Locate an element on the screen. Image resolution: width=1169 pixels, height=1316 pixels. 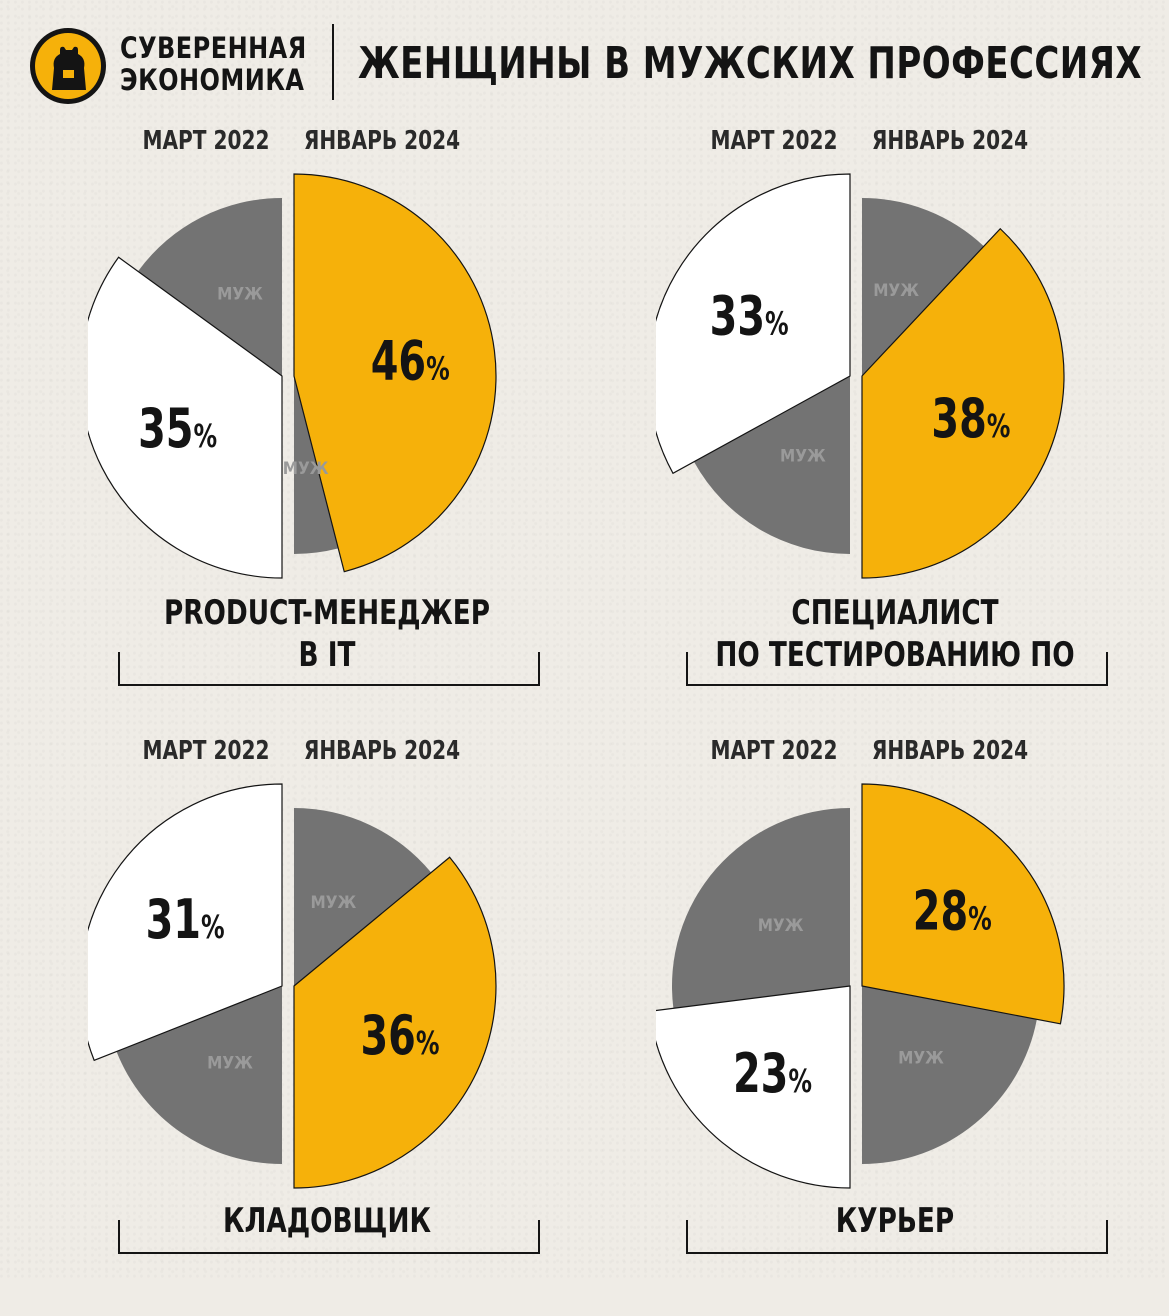
caption-line-2: ПО ТЕСТИРОВАНИЮ ПО is located at coordinates (895, 655).